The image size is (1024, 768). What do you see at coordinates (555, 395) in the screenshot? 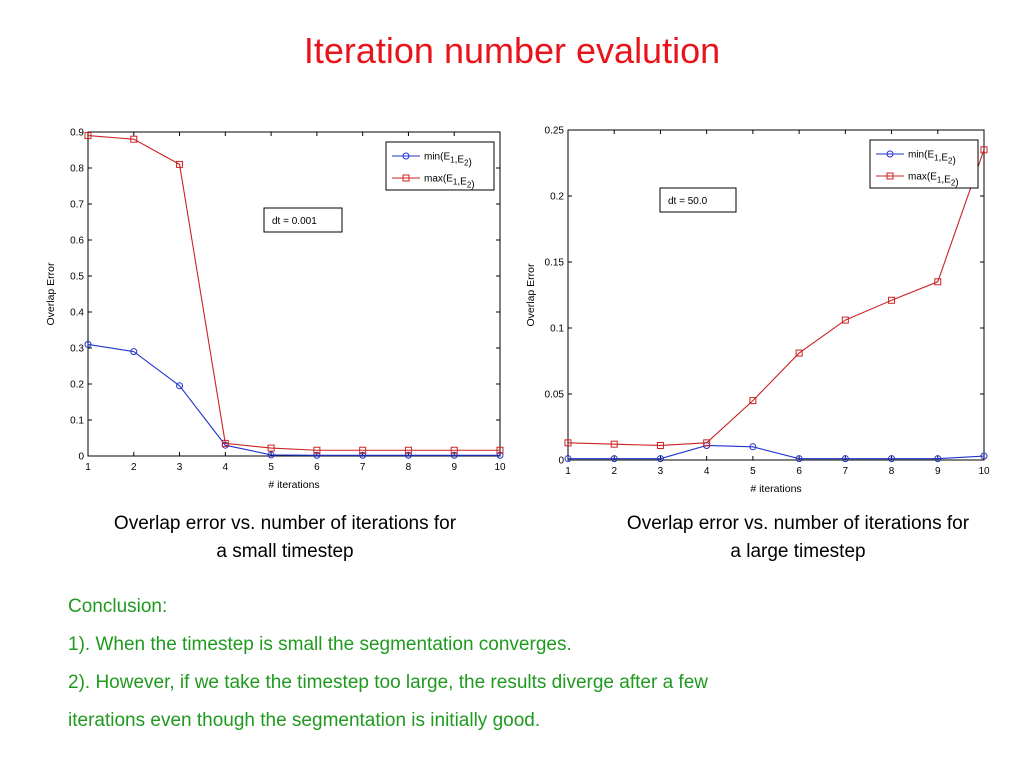
I see `y-tick-label: 0.05` at bounding box center [555, 395].